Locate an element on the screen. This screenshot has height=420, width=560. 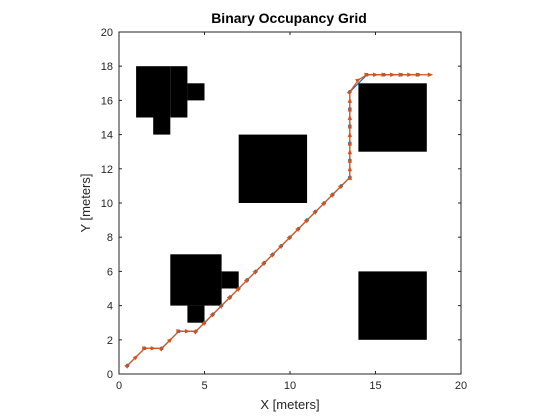
y-tick-label: 16 is located at coordinates (107, 101).